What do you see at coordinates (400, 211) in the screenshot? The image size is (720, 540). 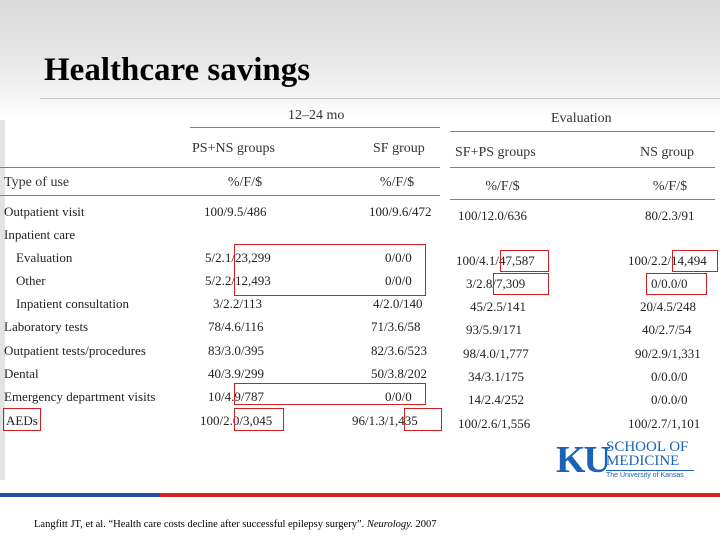 I see `cell-sf: 100/9.6/472` at bounding box center [400, 211].